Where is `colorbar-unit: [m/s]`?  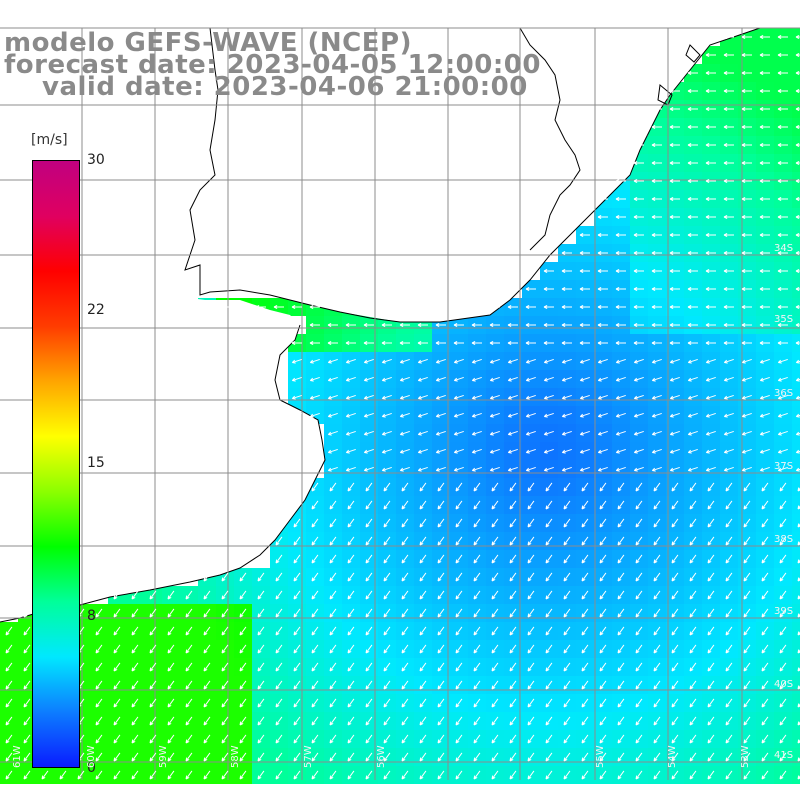 colorbar-unit: [m/s] is located at coordinates (49, 140).